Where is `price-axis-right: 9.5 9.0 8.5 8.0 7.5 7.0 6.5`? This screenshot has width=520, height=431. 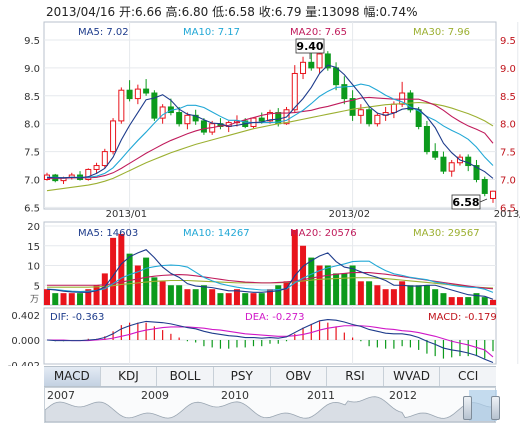
price-axis-right: 9.5 9.0 8.5 8.0 7.5 7.0 6.5 is located at coordinates (508, 125).